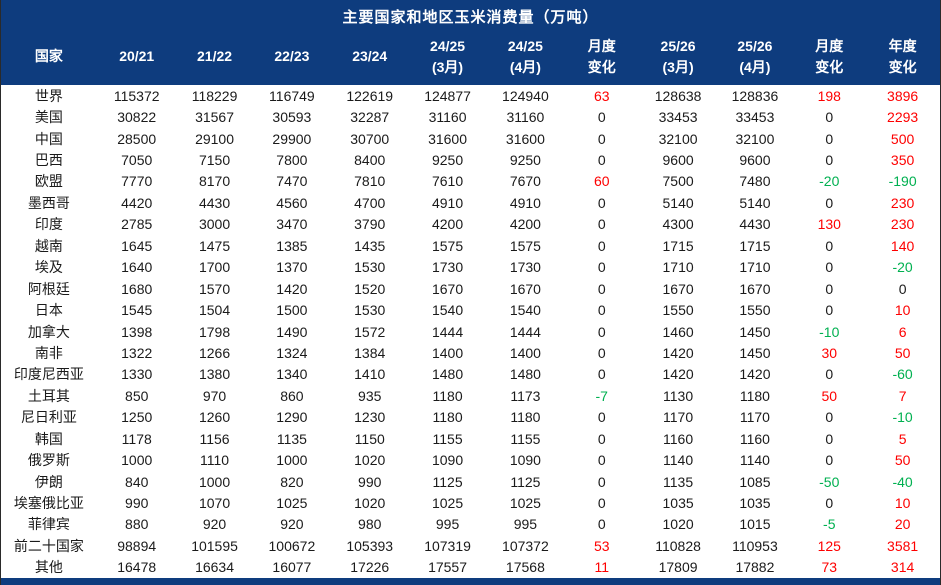 Image resolution: width=941 pixels, height=585 pixels. What do you see at coordinates (525, 95) in the screenshot?
I see `cell-value: 124940` at bounding box center [525, 95].